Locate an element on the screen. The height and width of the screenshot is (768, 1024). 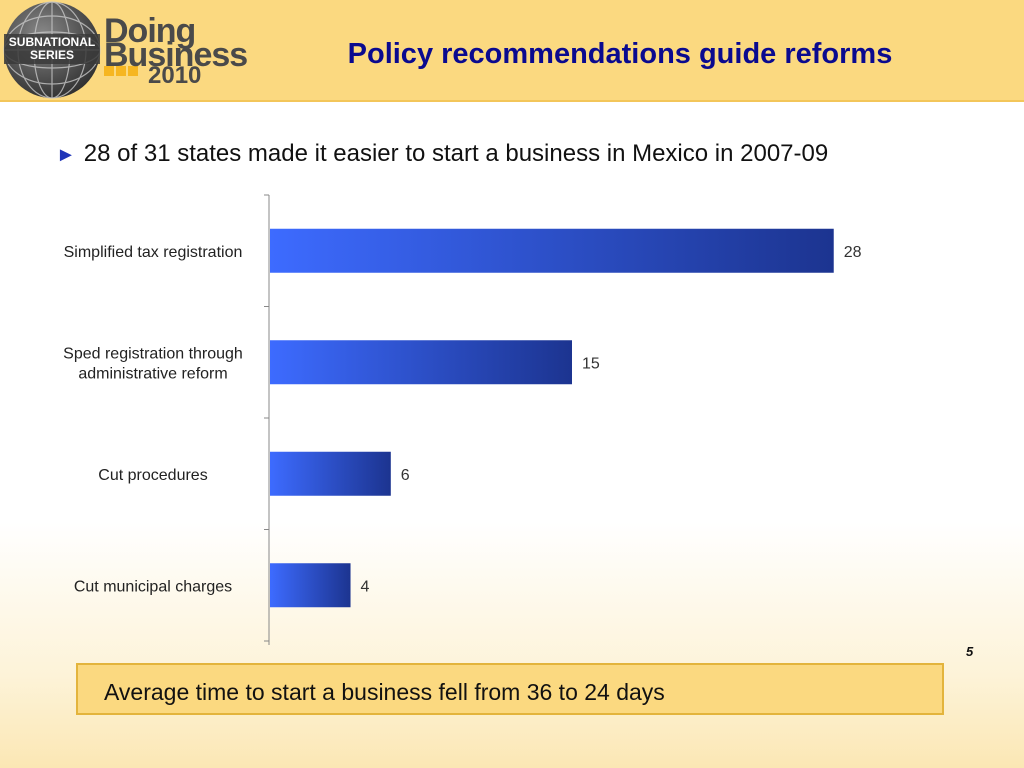
logo-word-business: Business is located at coordinates (176, 55).